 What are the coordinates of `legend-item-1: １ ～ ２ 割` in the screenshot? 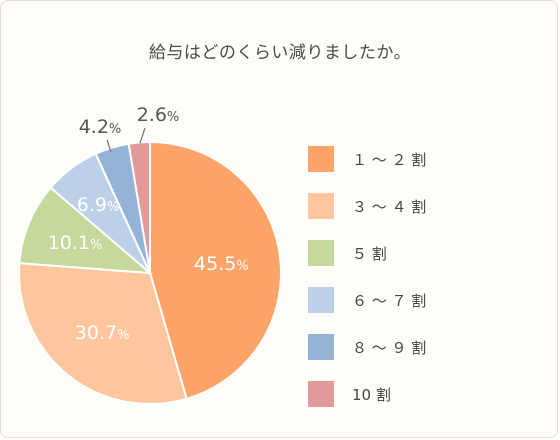 It's located at (408, 159).